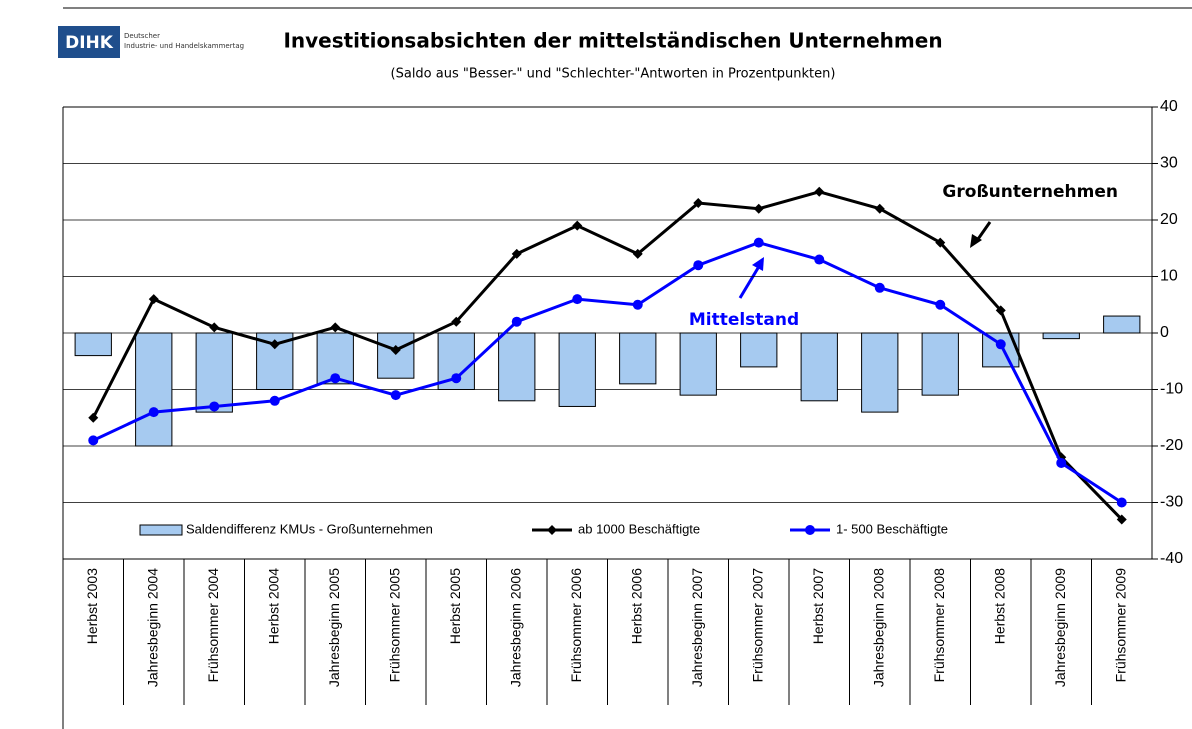 The width and height of the screenshot is (1192, 729). What do you see at coordinates (1171, 558) in the screenshot?
I see `y-tick-label: -40` at bounding box center [1171, 558].